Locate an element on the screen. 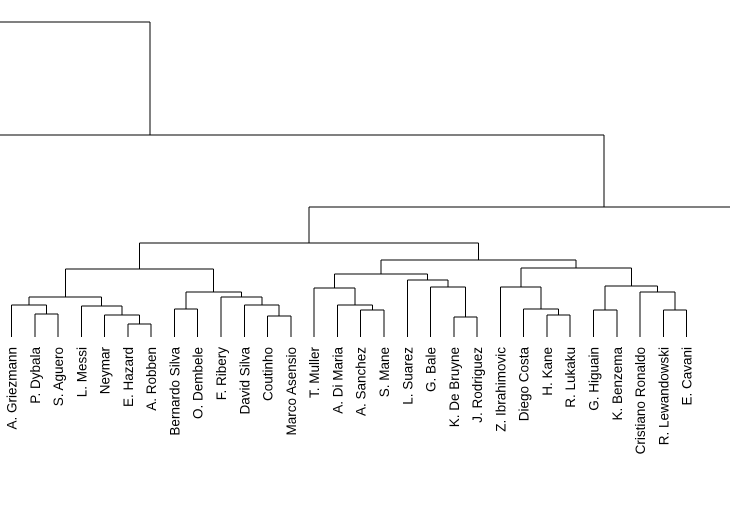  leaf-label: K. Benzema is located at coordinates (617, 384).